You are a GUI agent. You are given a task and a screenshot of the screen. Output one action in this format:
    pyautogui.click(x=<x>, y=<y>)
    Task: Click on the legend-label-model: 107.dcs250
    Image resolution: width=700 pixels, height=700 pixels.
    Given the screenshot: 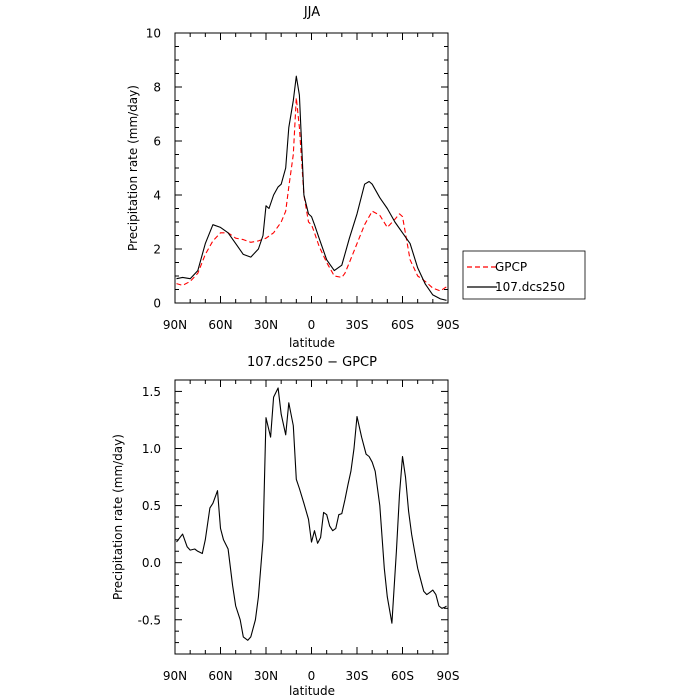 What is the action you would take?
    pyautogui.click(x=530, y=287)
    